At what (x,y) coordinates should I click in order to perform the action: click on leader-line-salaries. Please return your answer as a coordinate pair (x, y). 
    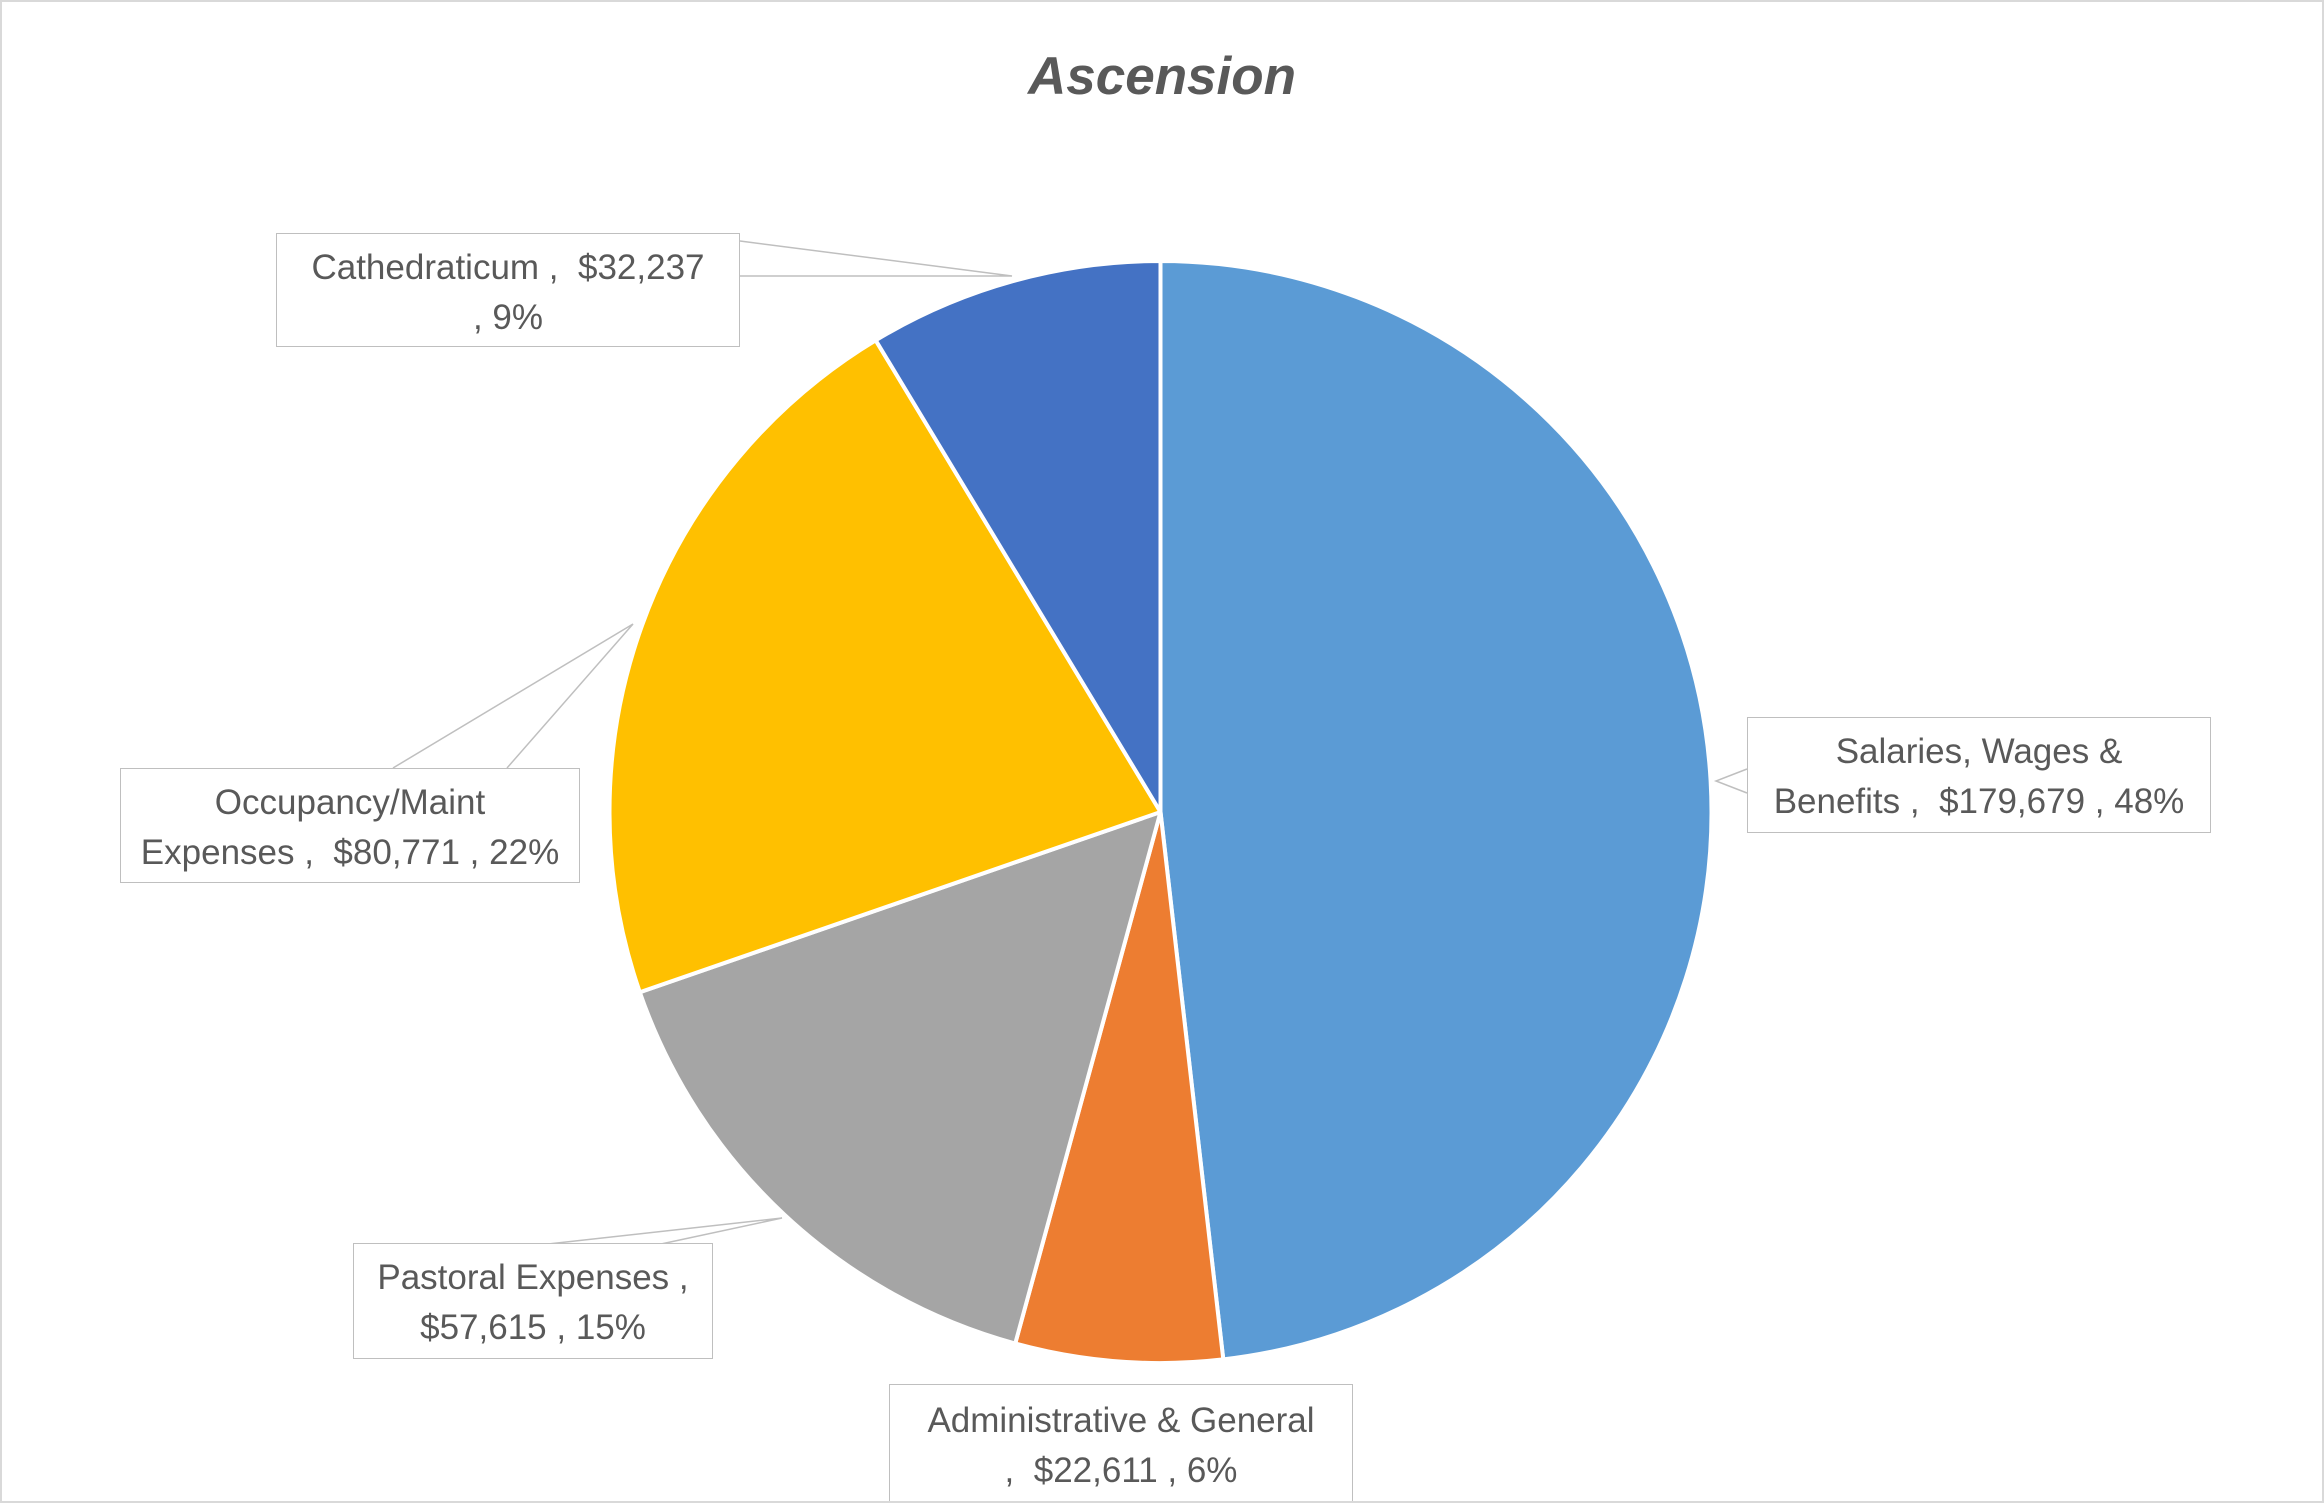
    Looking at the image, I should click on (1730, 781).